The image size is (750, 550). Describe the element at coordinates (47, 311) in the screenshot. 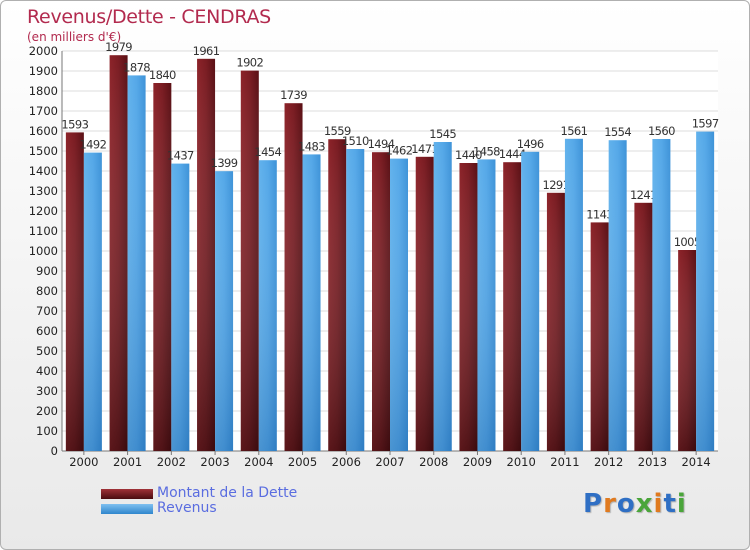

I see `y-tick-label: 700` at that location.